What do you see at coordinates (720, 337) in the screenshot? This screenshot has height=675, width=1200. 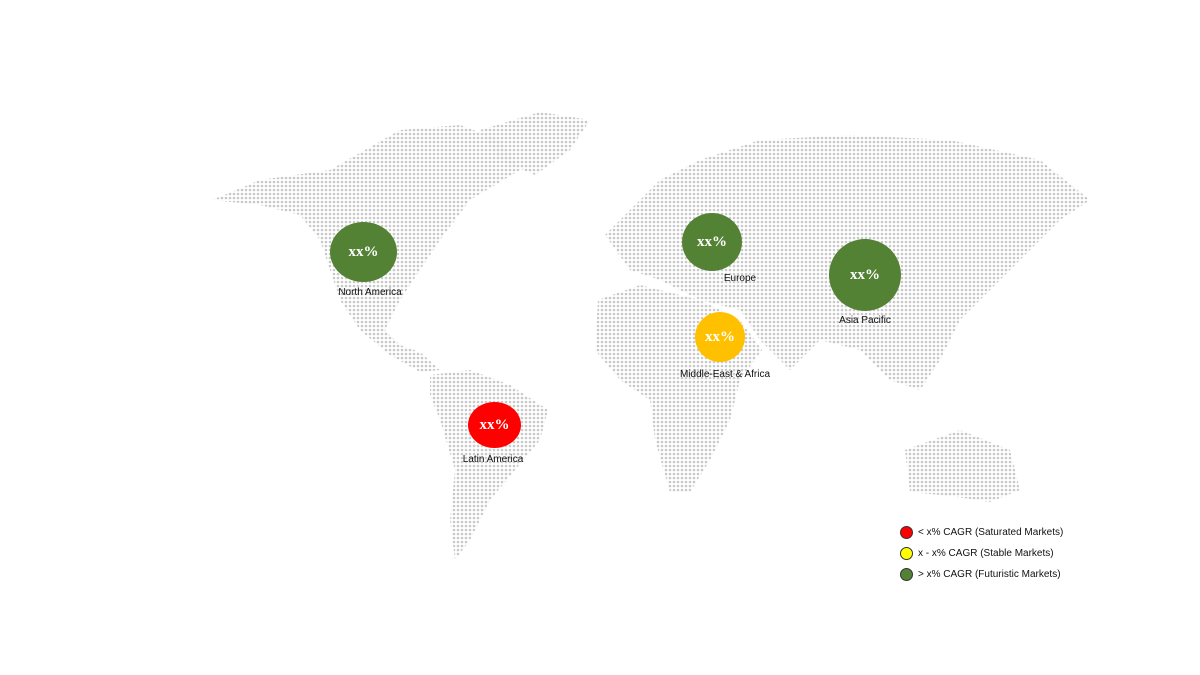 I see `bubble-middle-east-africa: xx%` at bounding box center [720, 337].